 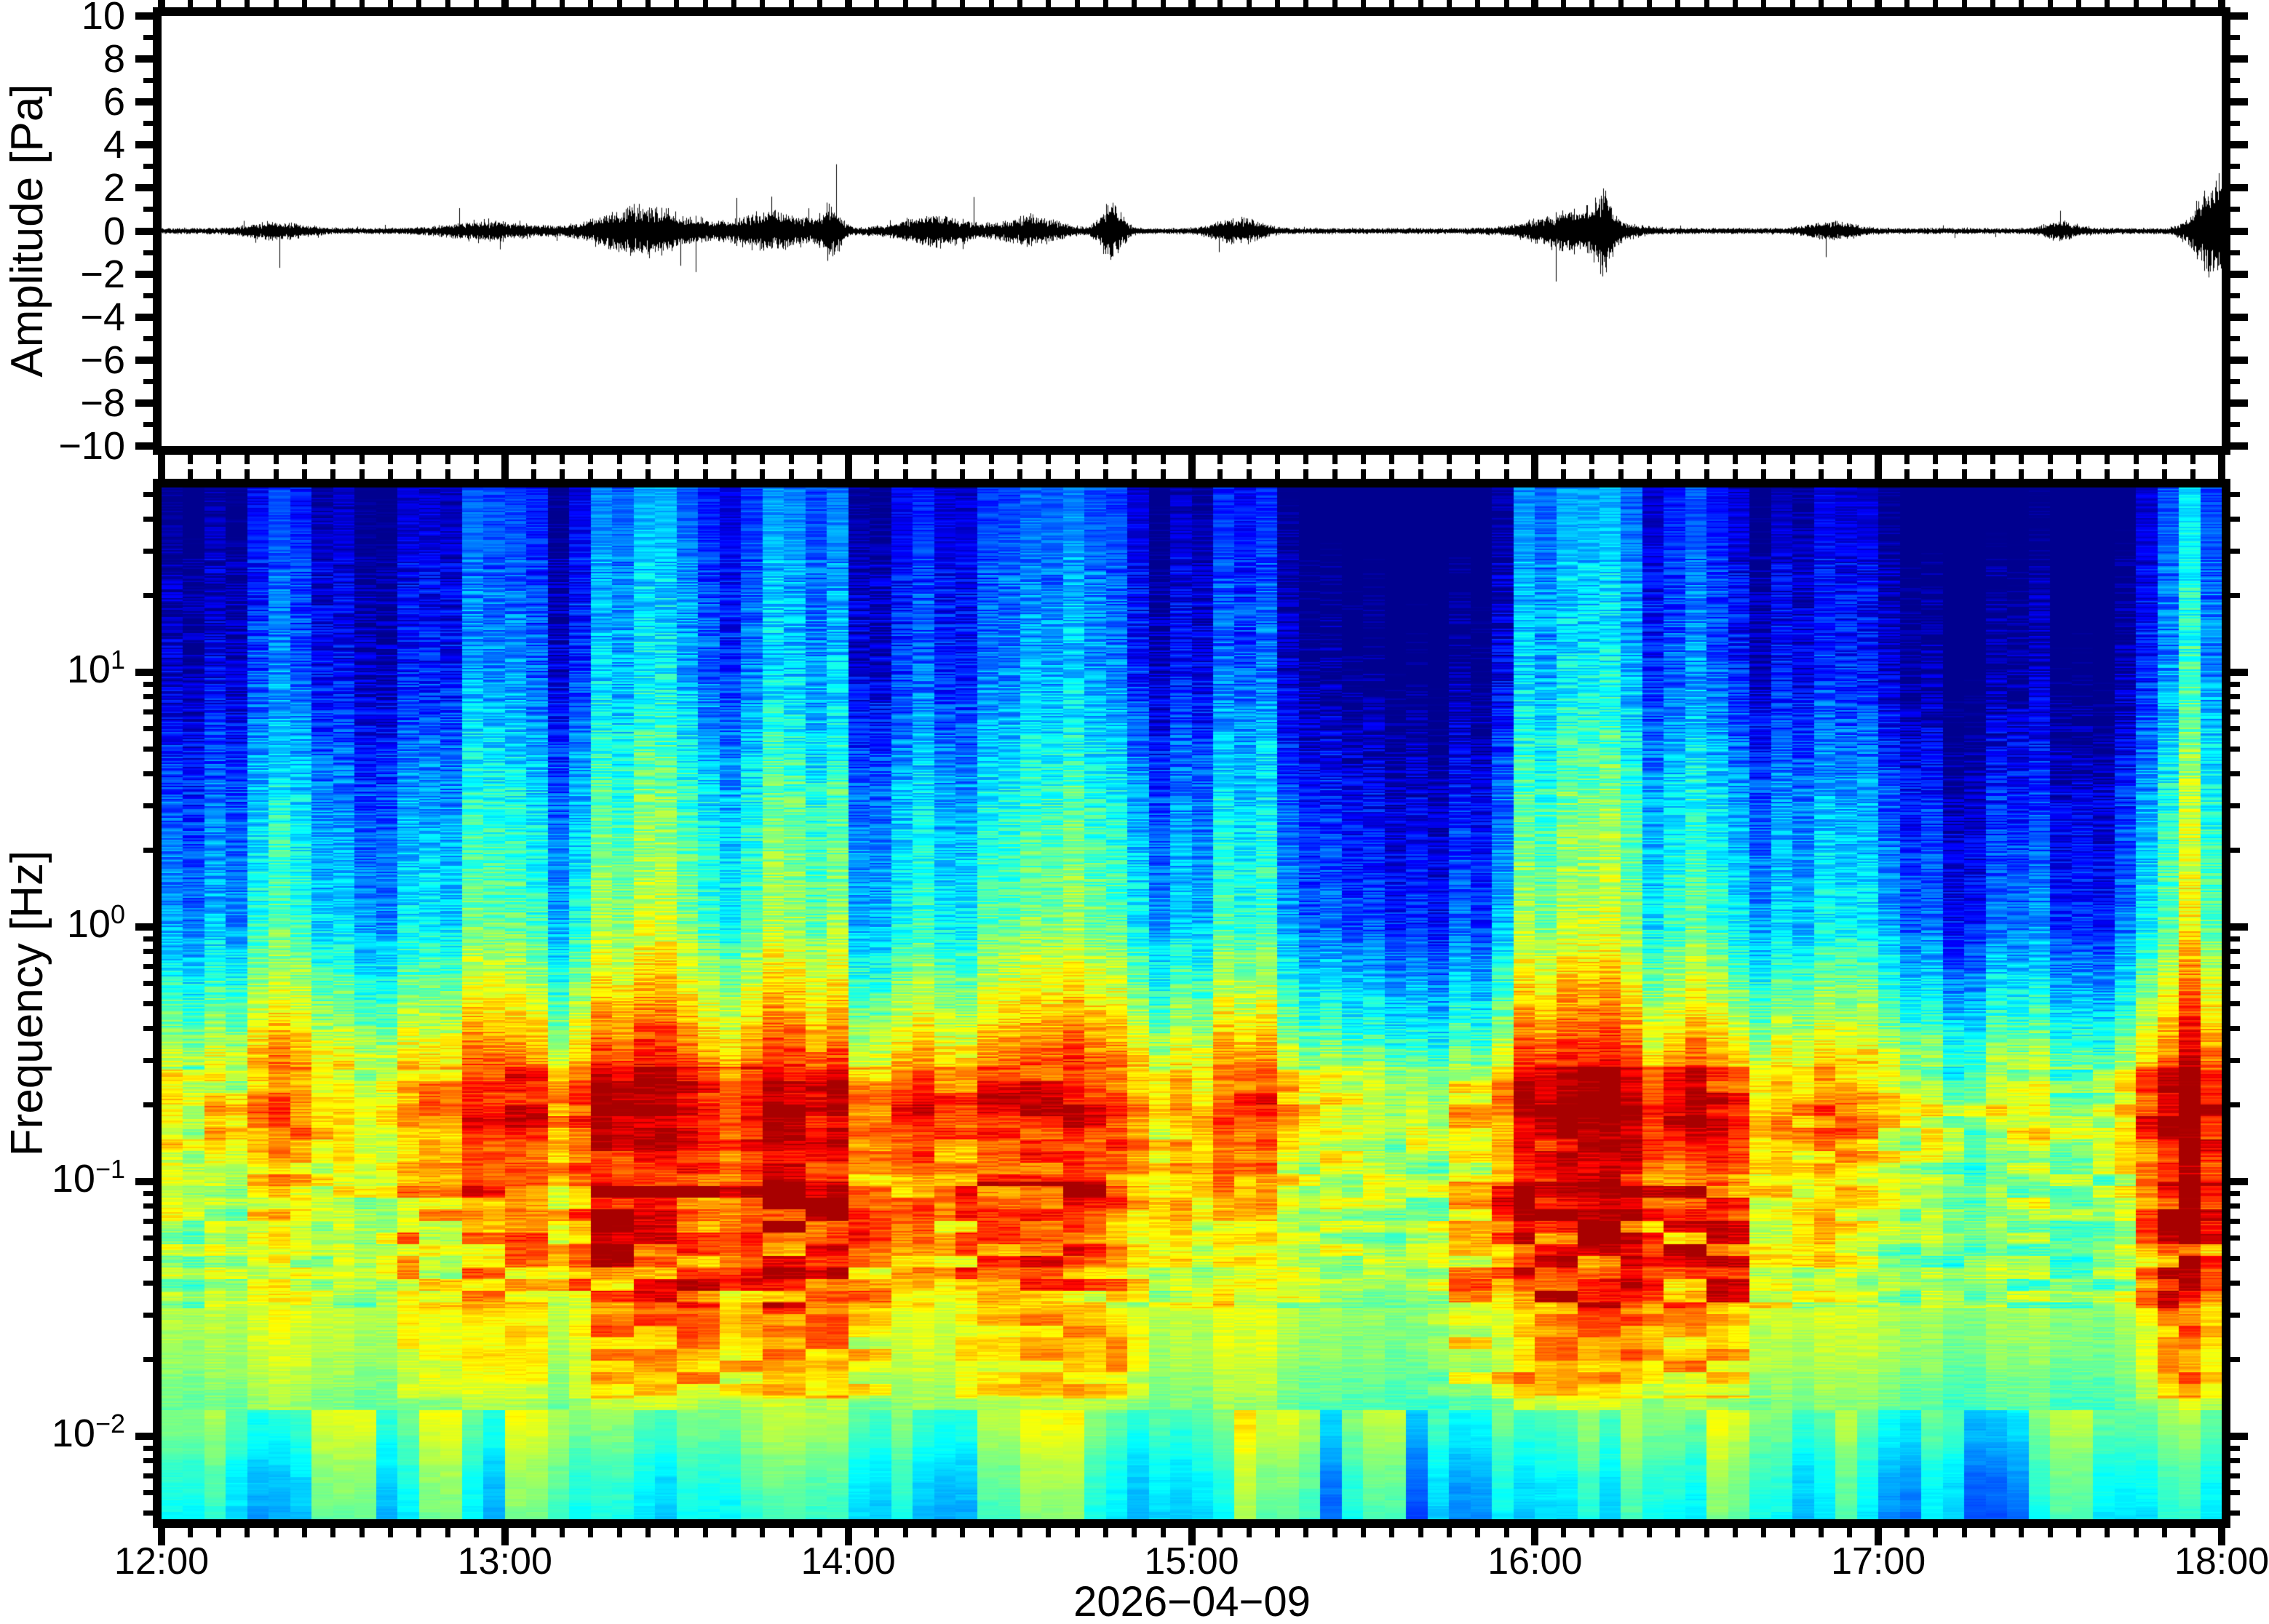 What do you see at coordinates (92, 446) in the screenshot?
I see `amp-tick-label: −10` at bounding box center [92, 446].